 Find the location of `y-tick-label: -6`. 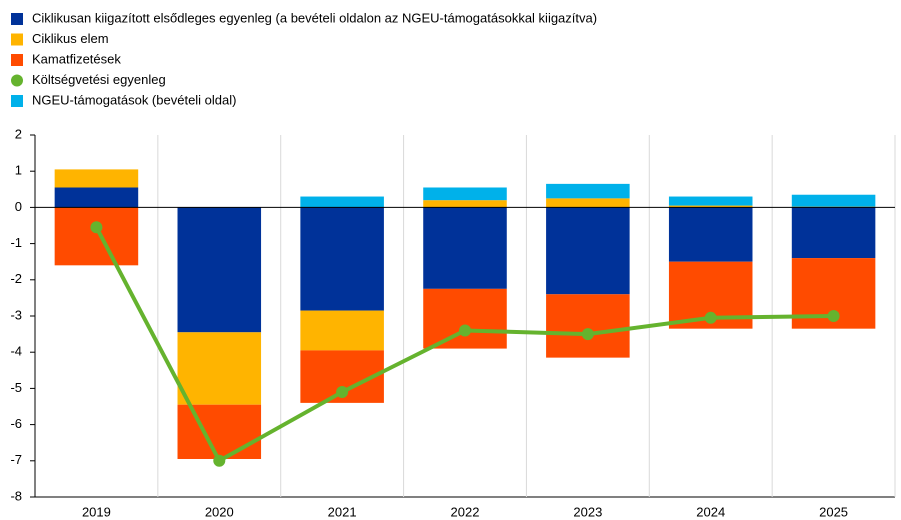

y-tick-label: -6 is located at coordinates (16, 423).